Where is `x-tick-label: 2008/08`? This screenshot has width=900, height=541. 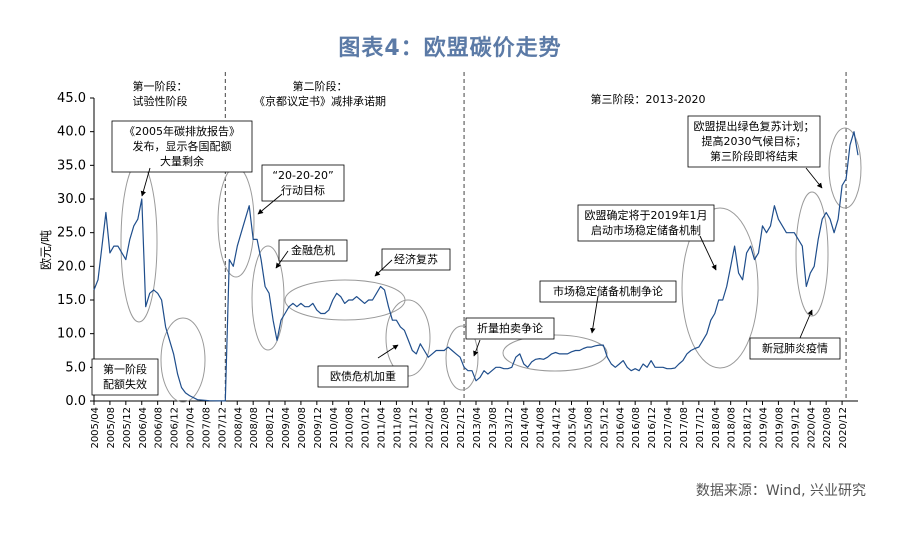 x-tick-label: 2008/08 is located at coordinates (254, 428).